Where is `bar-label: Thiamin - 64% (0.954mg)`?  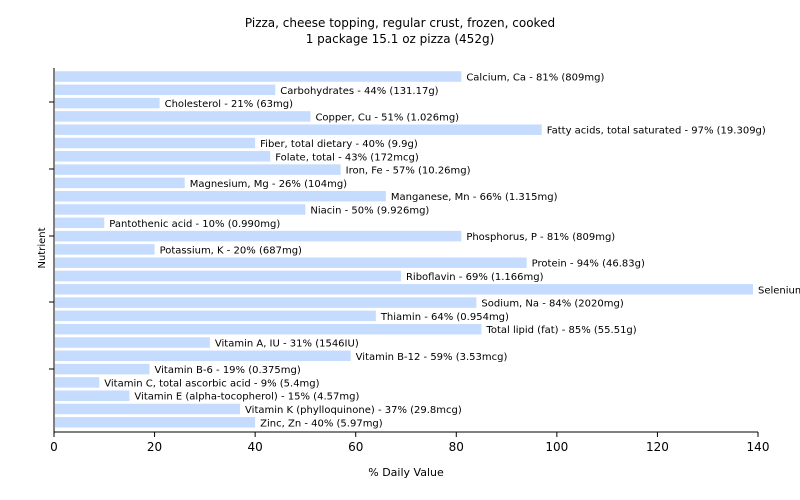
bar-label: Thiamin - 64% (0.954mg) is located at coordinates (444, 317).